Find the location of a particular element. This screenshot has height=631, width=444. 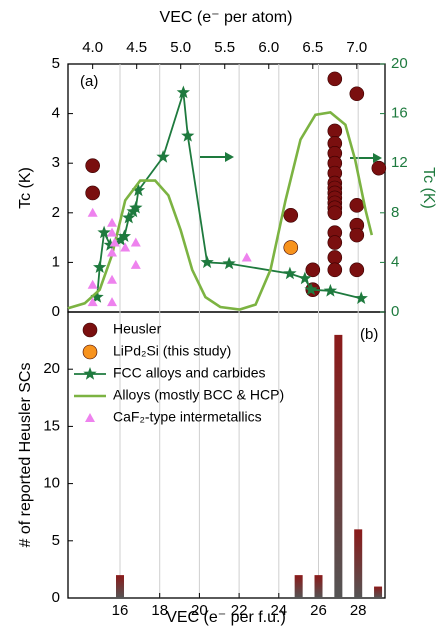

x2-tick-label: 4.0 is located at coordinates (92, 47).